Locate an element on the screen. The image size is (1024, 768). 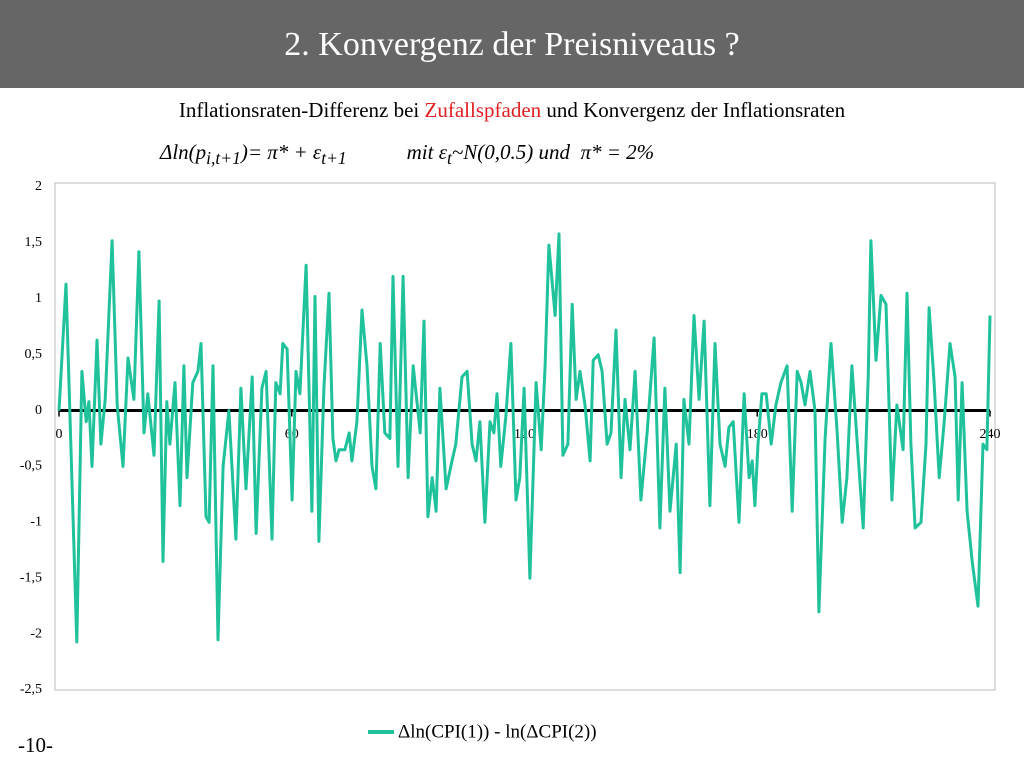
y-tick-label: -1 is located at coordinates (36, 522).